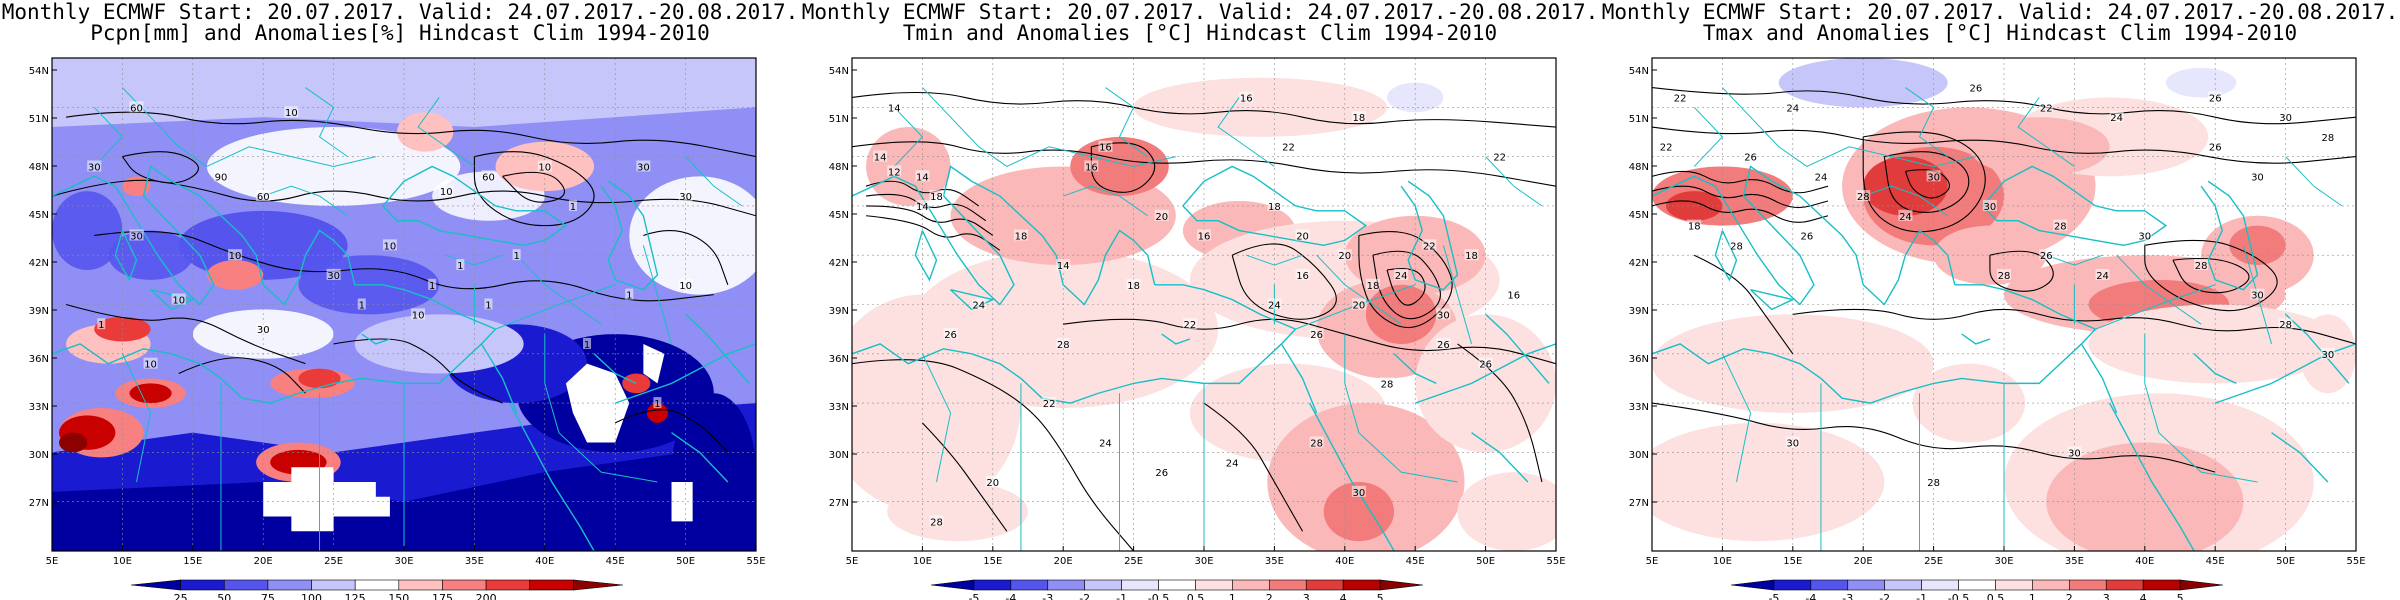 This screenshot has height=600, width=2400. I want to click on colorbar-label: -4, so click(1810, 596).